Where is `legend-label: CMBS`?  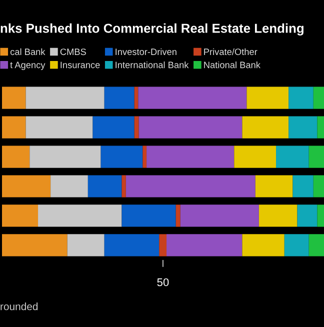
legend-label: CMBS is located at coordinates (73, 52).